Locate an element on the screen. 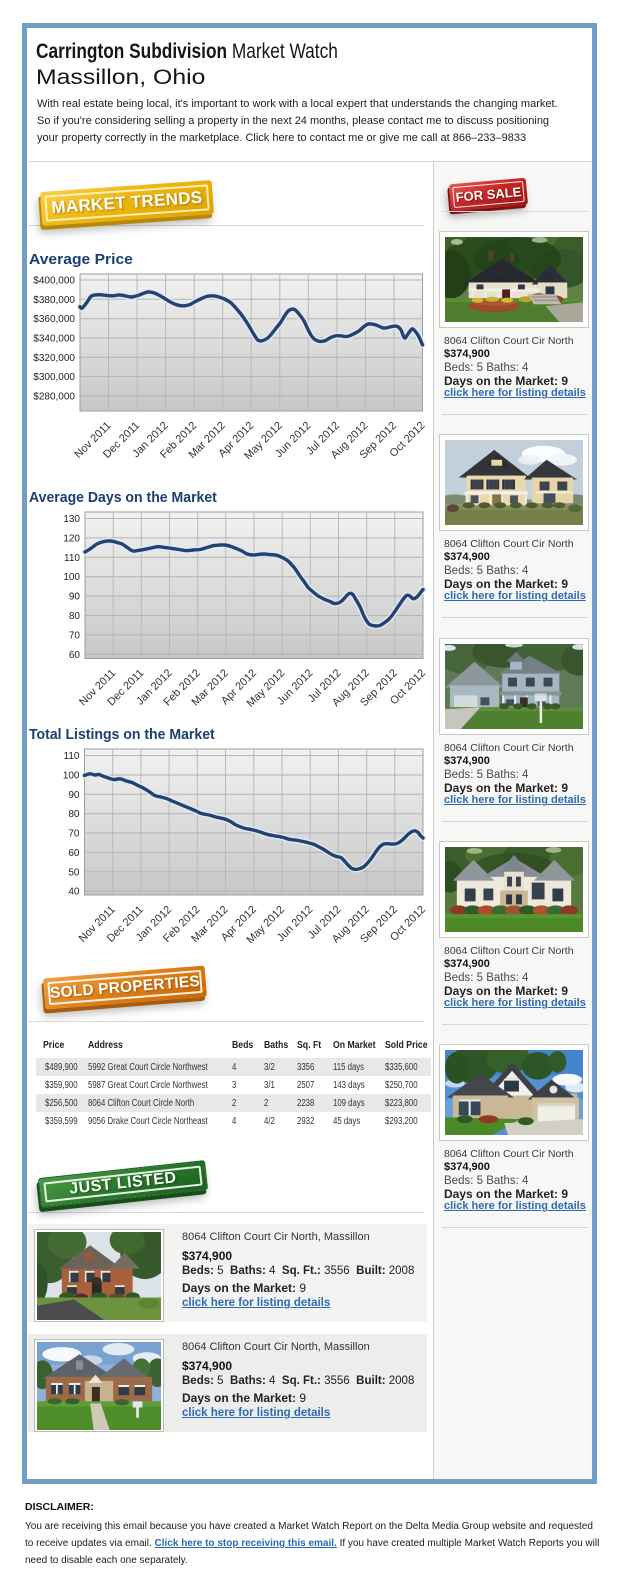  svg-text: 40 is located at coordinates (74, 892).